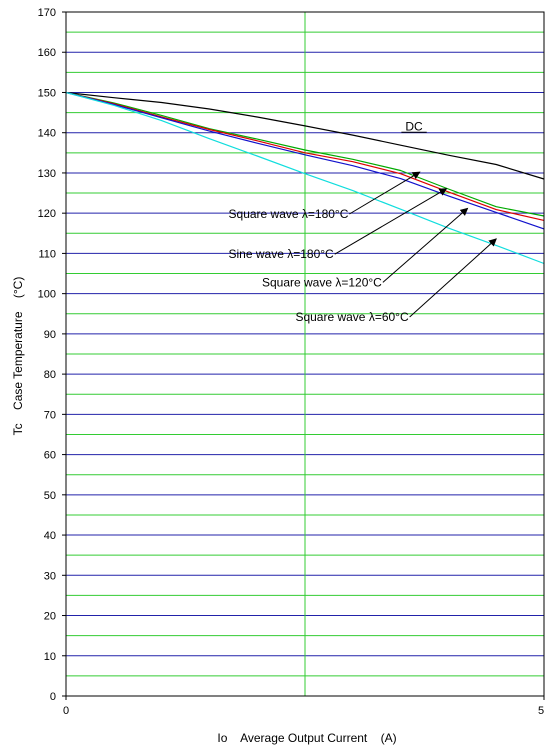  I want to click on y-tick-label: 150, so click(47, 93).